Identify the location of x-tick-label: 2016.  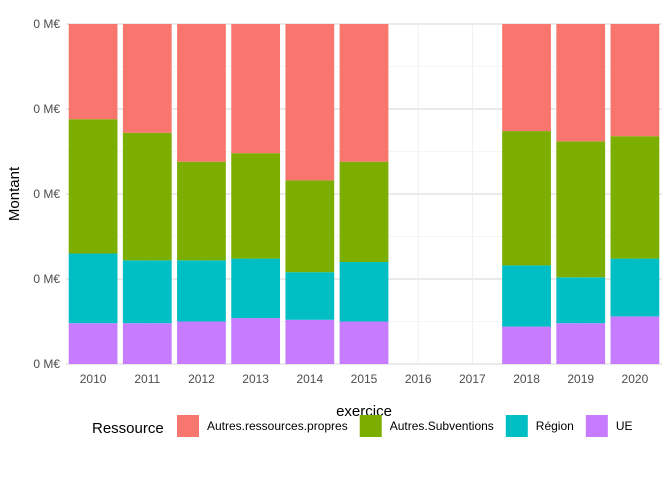
(418, 379).